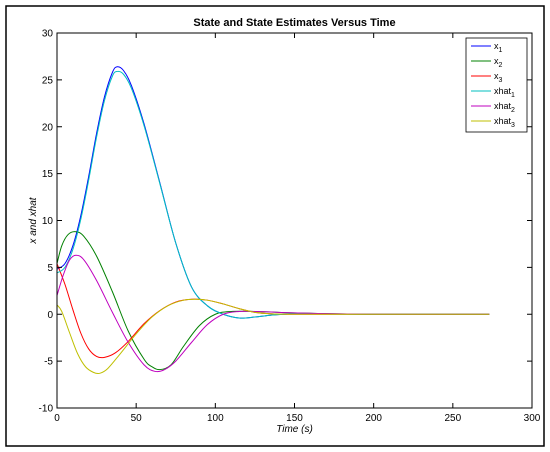 This screenshot has width=550, height=452. Describe the element at coordinates (50, 268) in the screenshot. I see `y-tick-label: 5` at that location.